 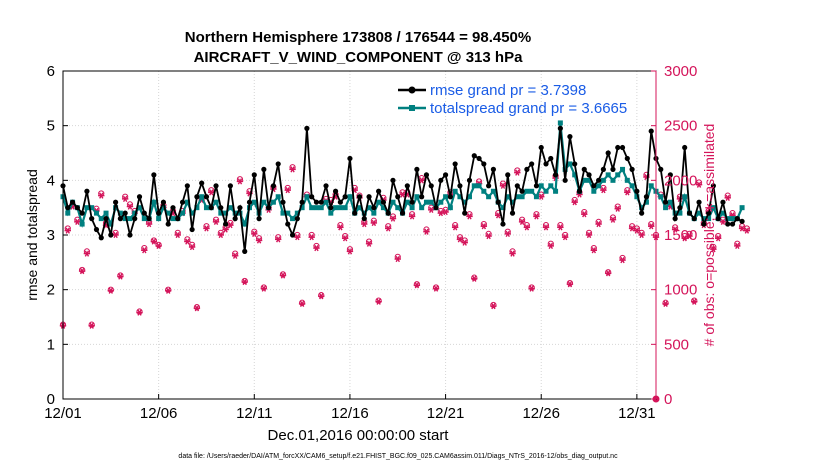 I want to click on x-tick-label: 12/06, so click(x=159, y=413).